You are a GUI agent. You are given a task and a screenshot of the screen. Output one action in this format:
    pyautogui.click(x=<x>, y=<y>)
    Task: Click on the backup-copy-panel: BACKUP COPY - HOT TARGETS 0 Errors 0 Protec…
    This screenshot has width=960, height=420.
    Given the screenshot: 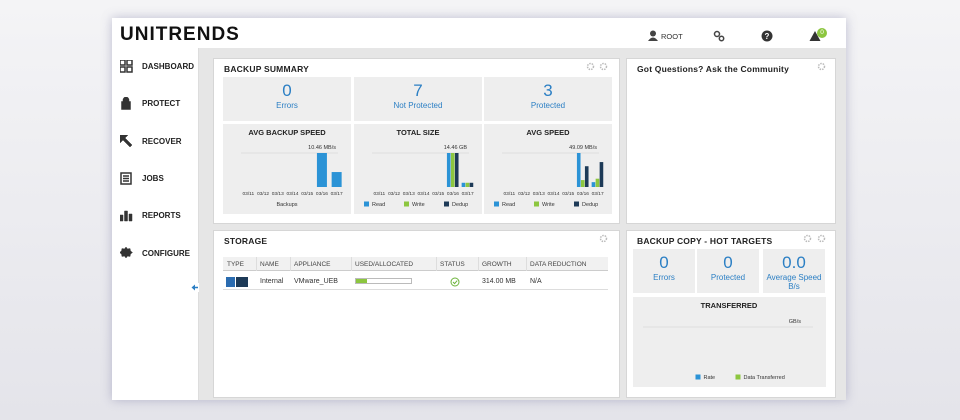 What is the action you would take?
    pyautogui.click(x=731, y=314)
    